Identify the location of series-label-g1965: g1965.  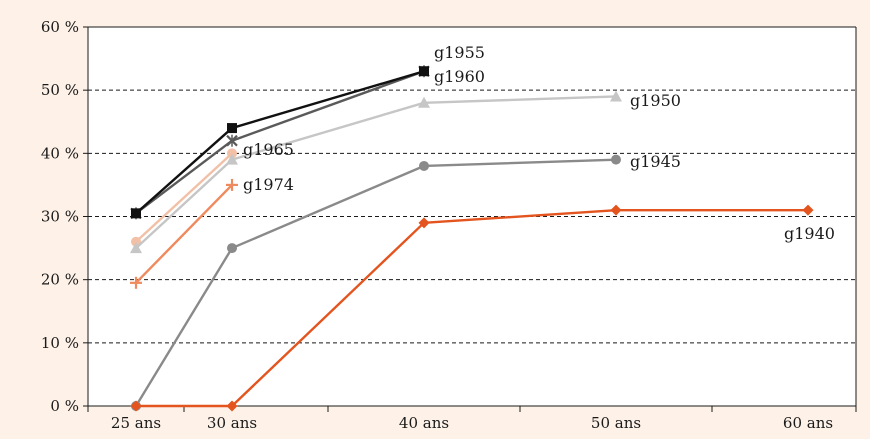
(268, 149).